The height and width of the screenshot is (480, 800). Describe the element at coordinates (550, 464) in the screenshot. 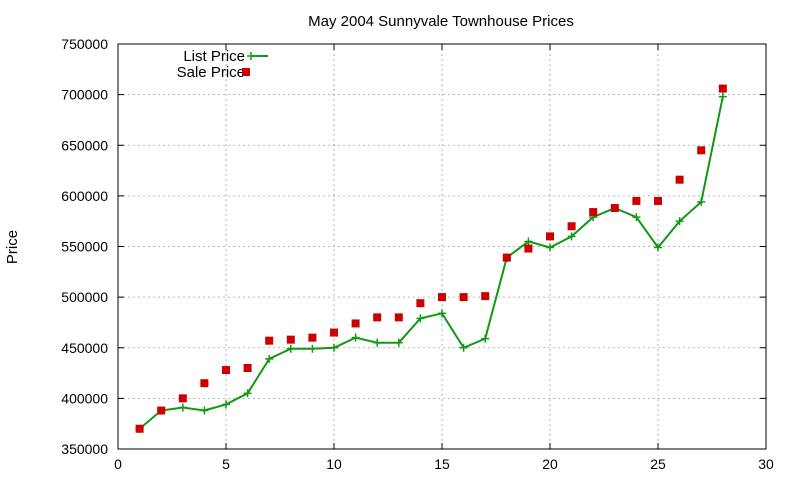

I see `x-tick-label: 20` at that location.